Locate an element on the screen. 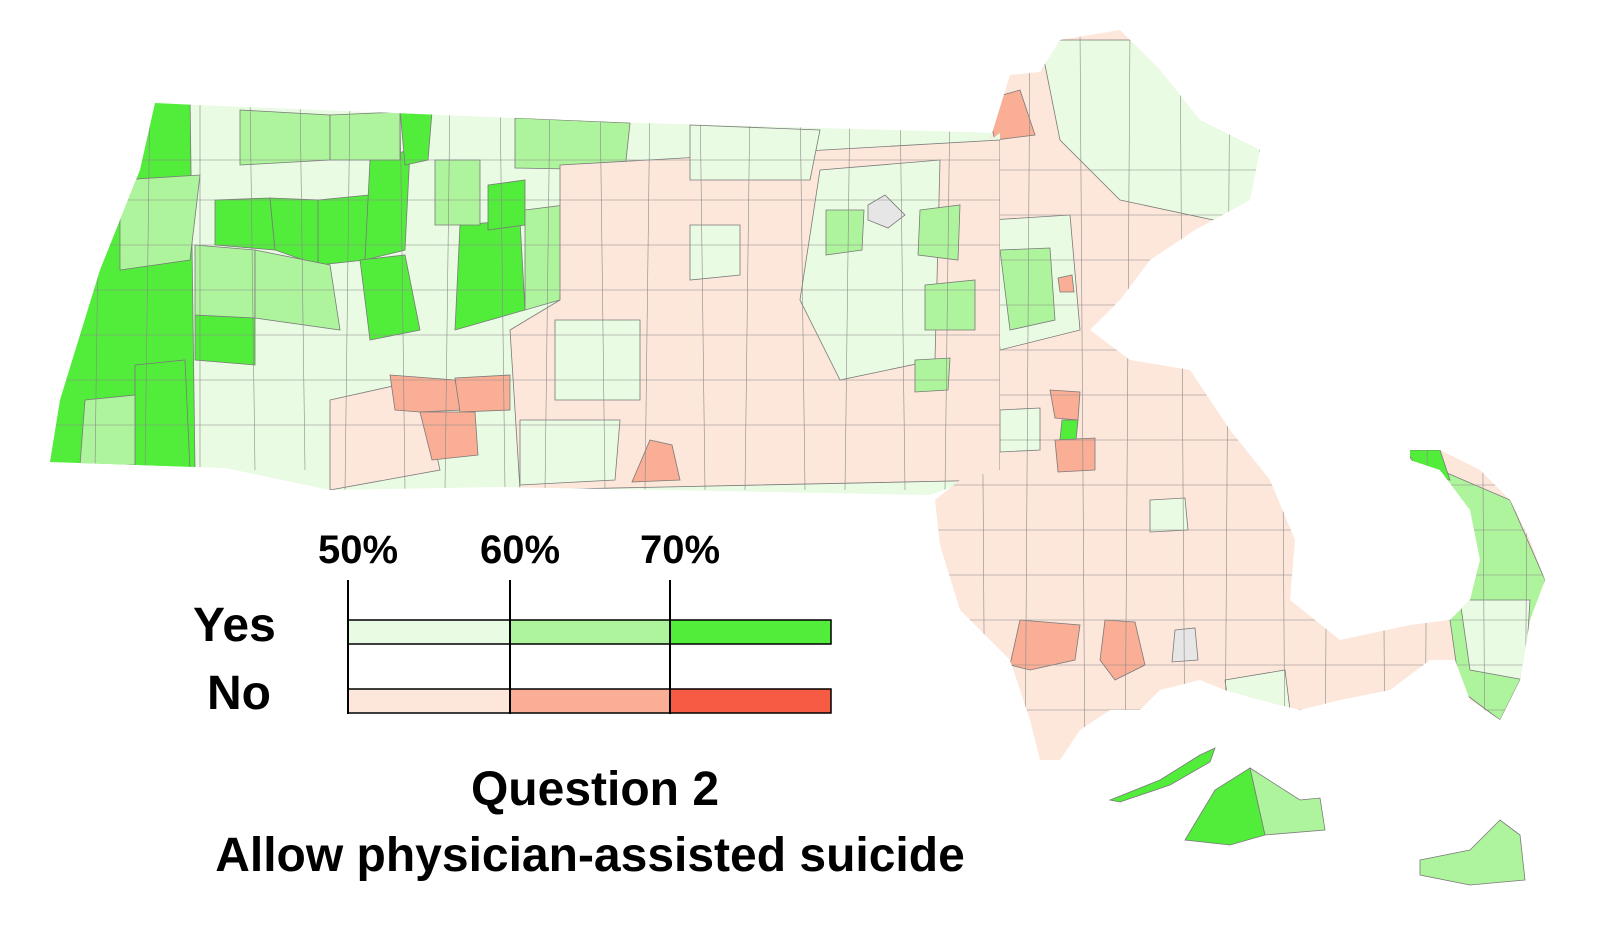 The image size is (1600, 947). island-marthas-vineyard-east is located at coordinates (1287, 801).